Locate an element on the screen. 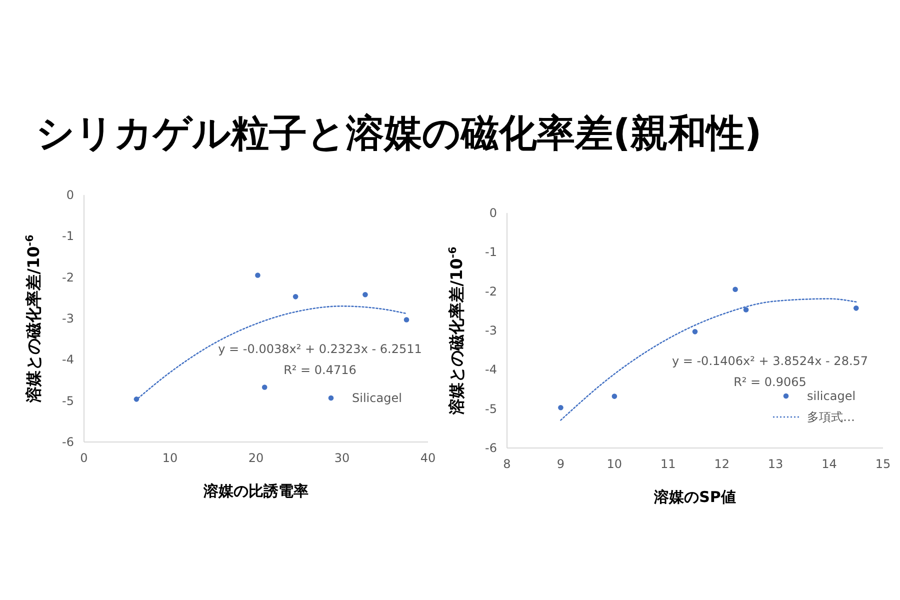 This screenshot has height=600, width=900. x-tick-label: 20 is located at coordinates (256, 458).